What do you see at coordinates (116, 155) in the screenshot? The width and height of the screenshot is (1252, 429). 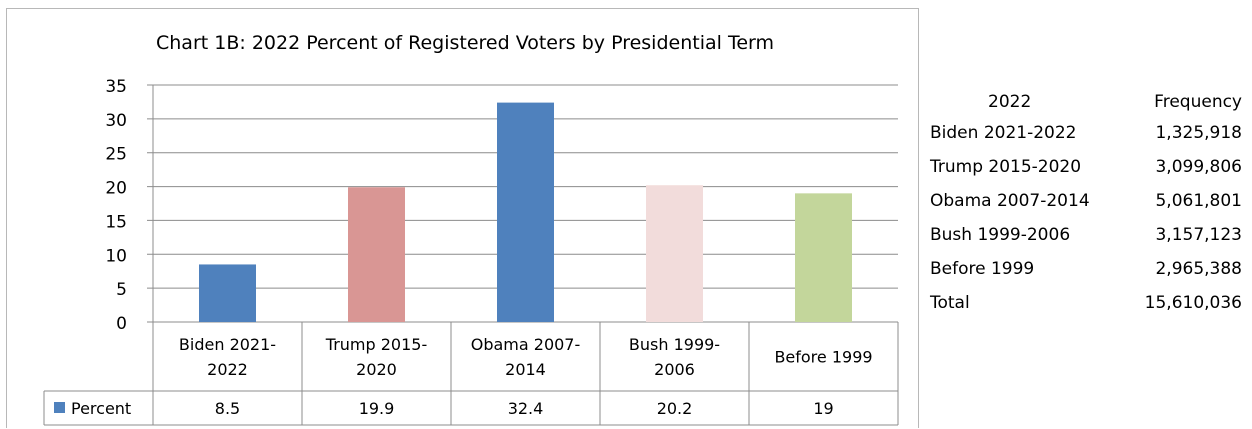 I see `y-tick-label: 25` at bounding box center [116, 155].